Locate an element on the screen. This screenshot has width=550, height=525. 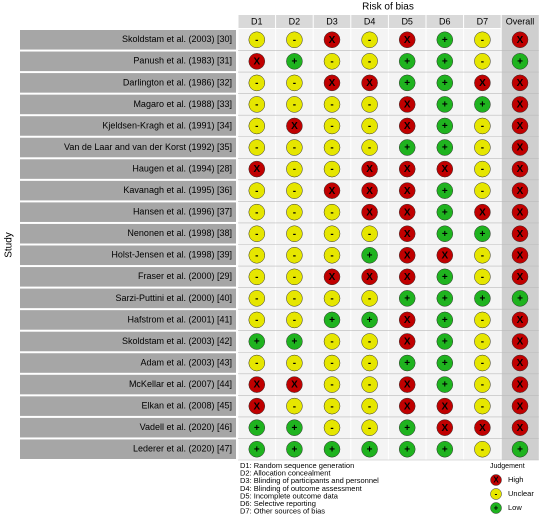
header-background is located at coordinates (370, 21).